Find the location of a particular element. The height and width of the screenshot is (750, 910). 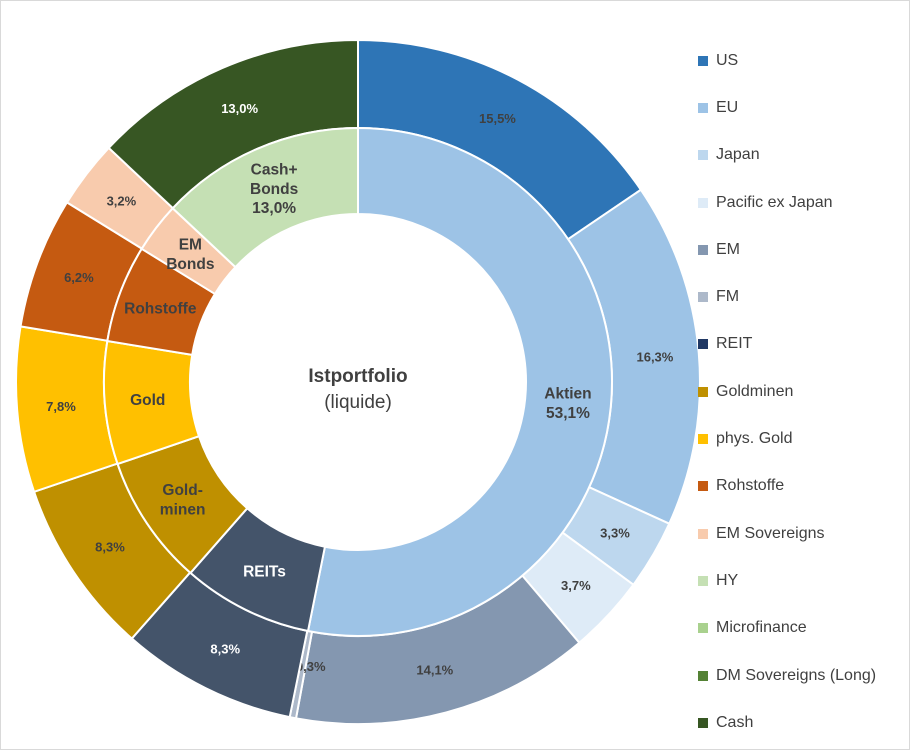

outer-label-line: 14,1% is located at coordinates (434, 669).